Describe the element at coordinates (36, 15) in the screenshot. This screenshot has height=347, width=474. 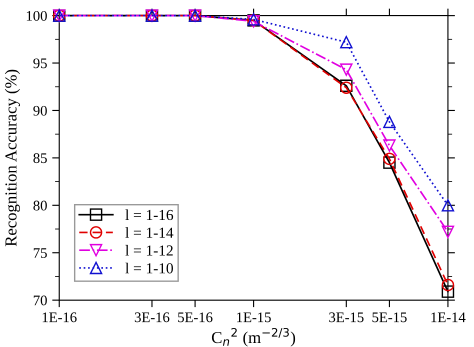
I see `y-tick-label: 100` at that location.